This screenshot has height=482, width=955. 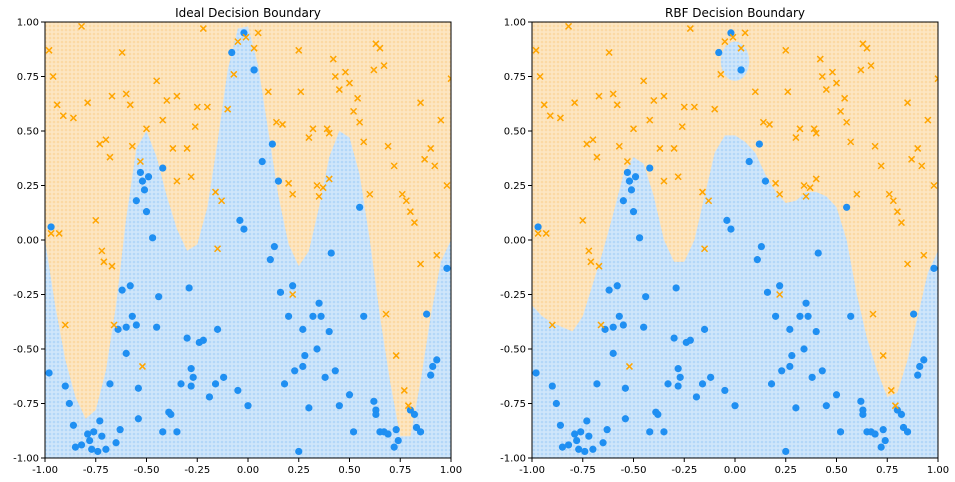 What do you see at coordinates (513, 459) in the screenshot?
I see `y-tick-label: -1.00` at bounding box center [513, 459].